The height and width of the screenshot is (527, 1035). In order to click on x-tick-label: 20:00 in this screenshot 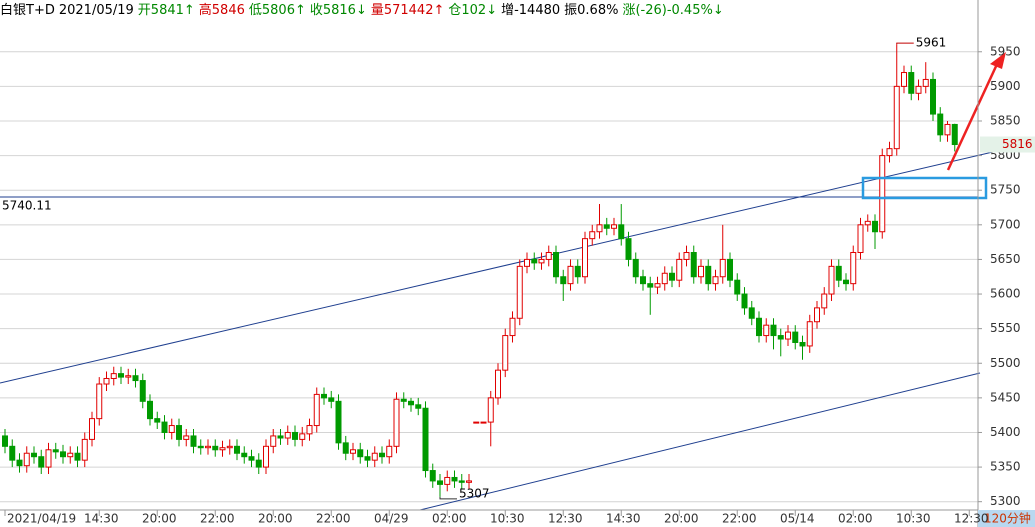, I will do `click(275, 519)`.